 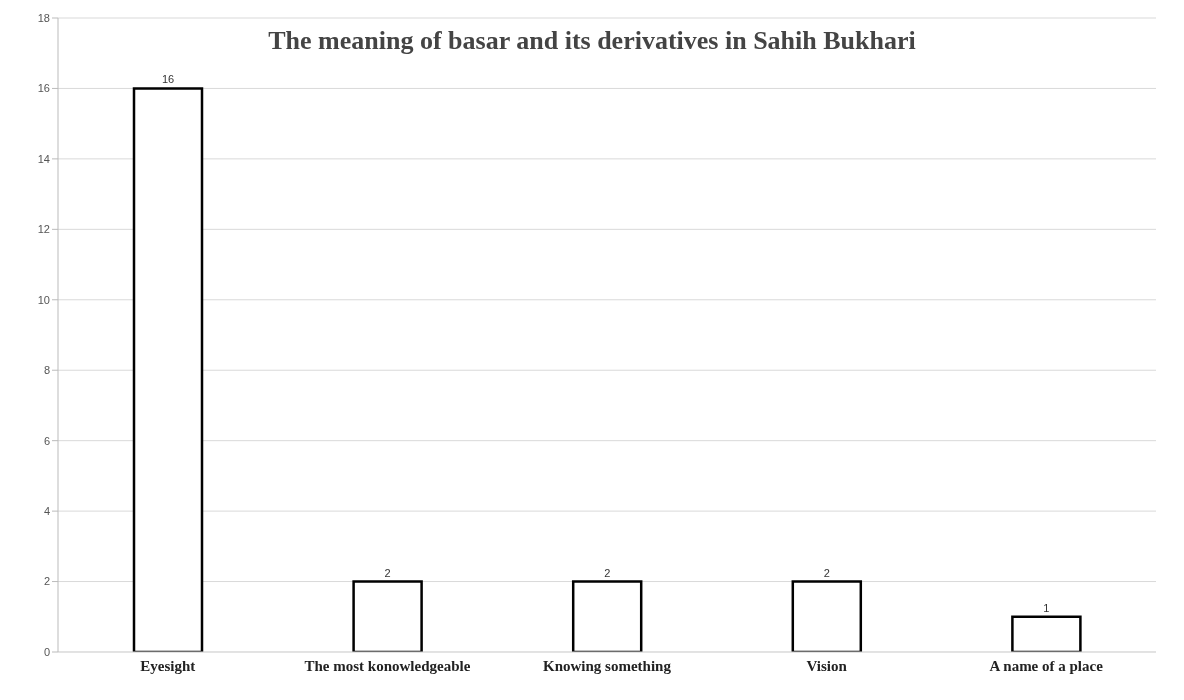 What do you see at coordinates (46, 511) in the screenshot?
I see `y-tick-label: 4` at bounding box center [46, 511].